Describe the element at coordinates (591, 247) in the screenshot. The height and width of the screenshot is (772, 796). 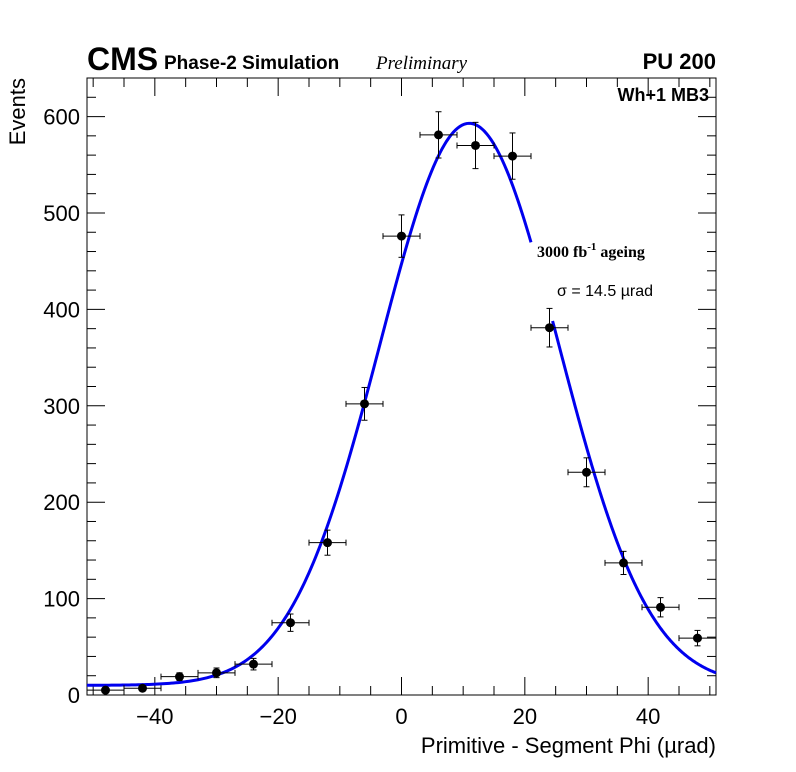
I see `ageing-sup: -1` at that location.